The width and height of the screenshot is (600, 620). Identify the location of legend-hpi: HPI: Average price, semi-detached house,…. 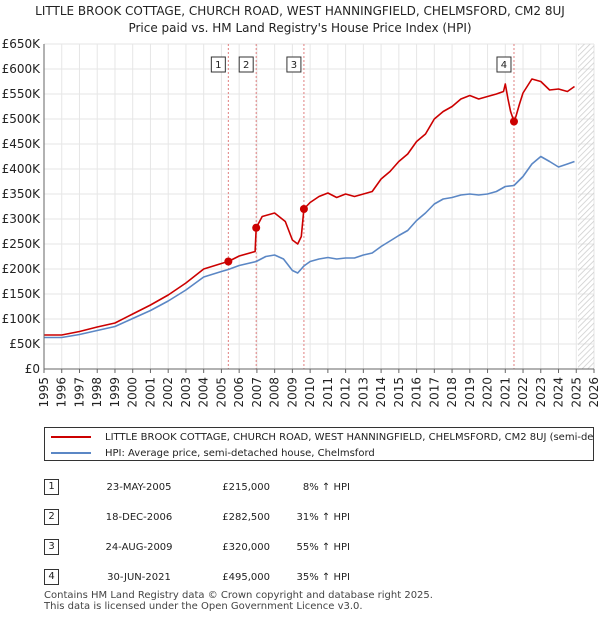
(213, 452).